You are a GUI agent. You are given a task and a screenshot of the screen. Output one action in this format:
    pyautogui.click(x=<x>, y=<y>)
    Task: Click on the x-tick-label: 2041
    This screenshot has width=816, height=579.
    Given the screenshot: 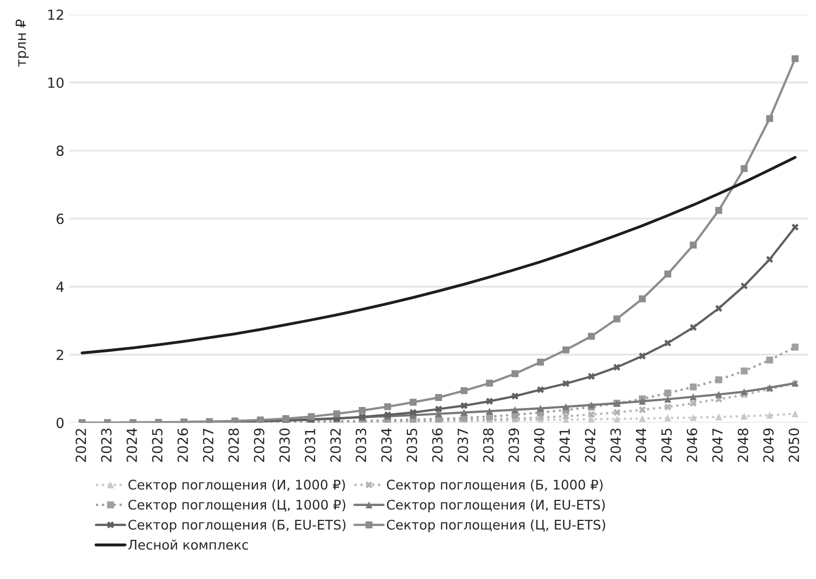 What is the action you would take?
    pyautogui.click(x=564, y=445)
    